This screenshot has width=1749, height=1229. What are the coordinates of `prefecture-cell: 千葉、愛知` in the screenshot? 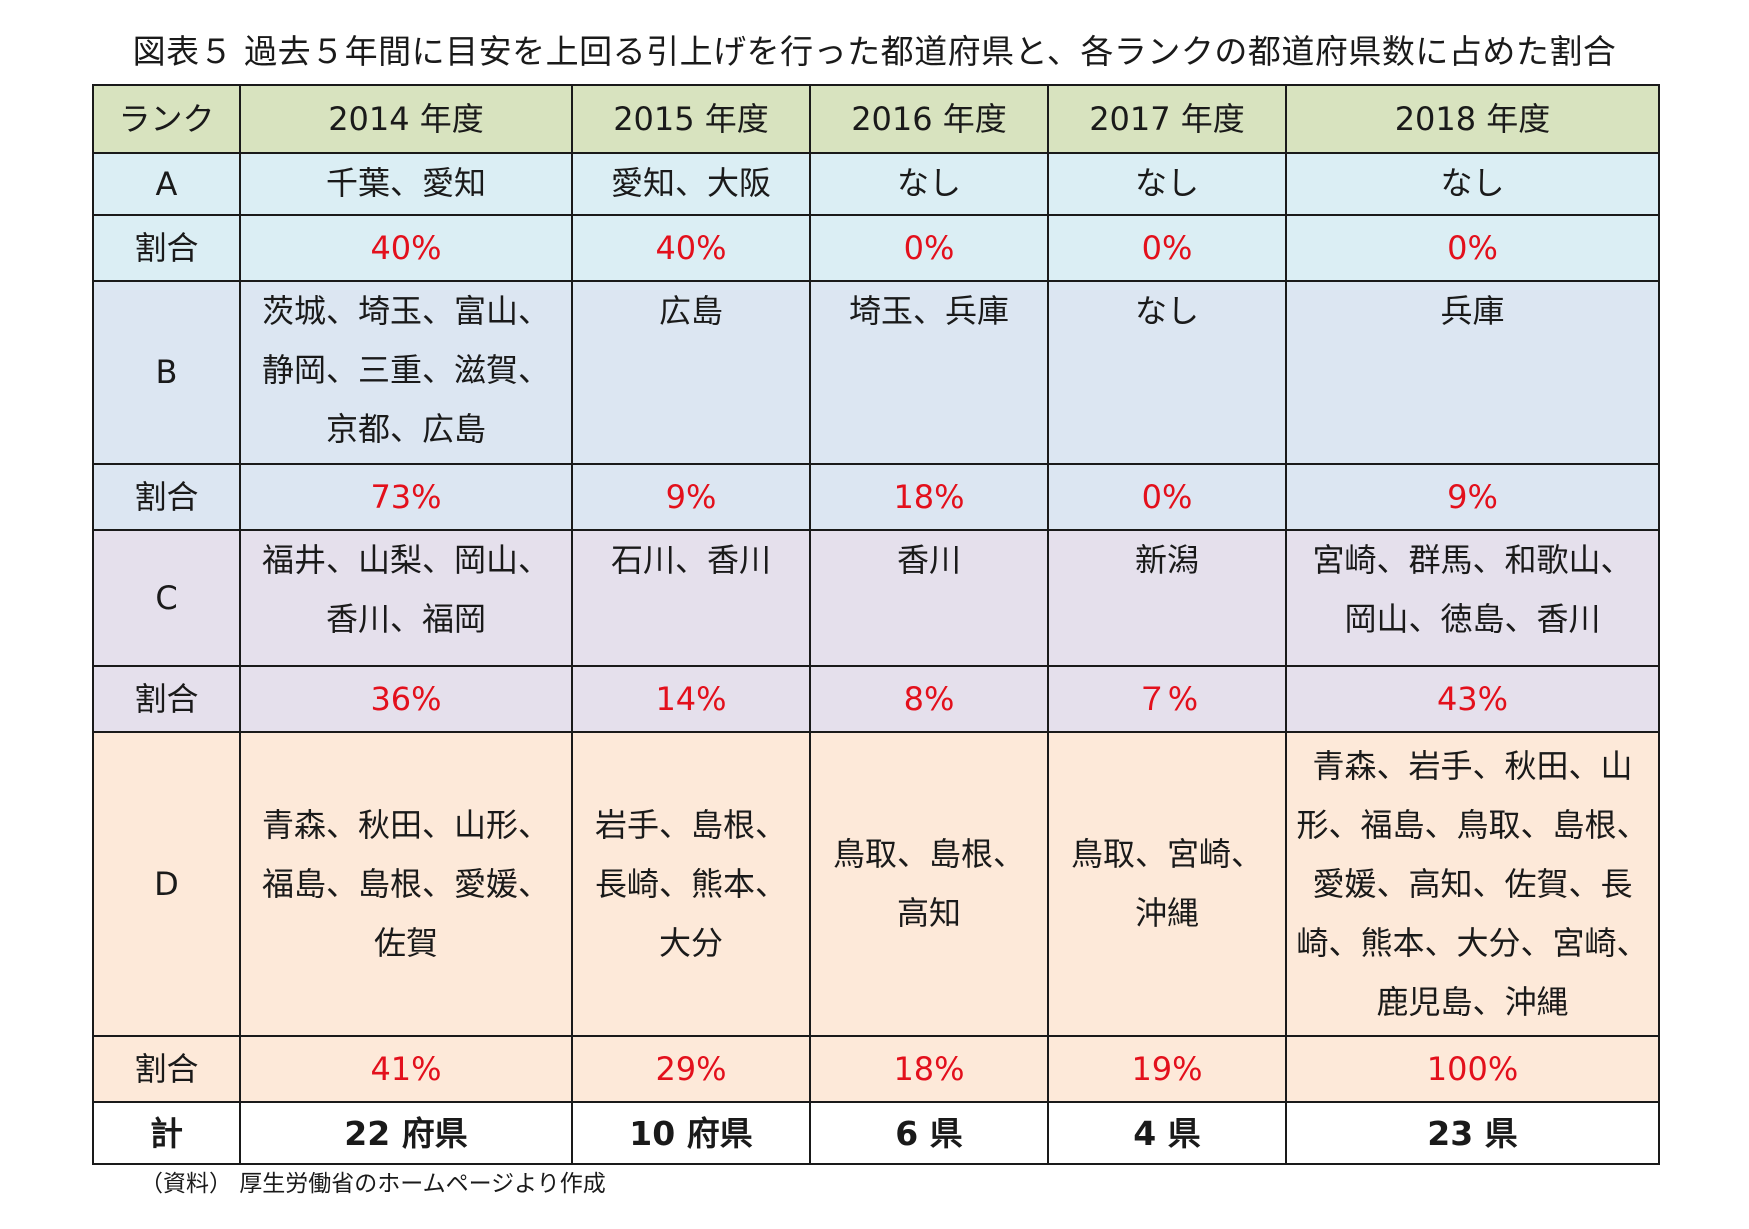 It's located at (406, 184).